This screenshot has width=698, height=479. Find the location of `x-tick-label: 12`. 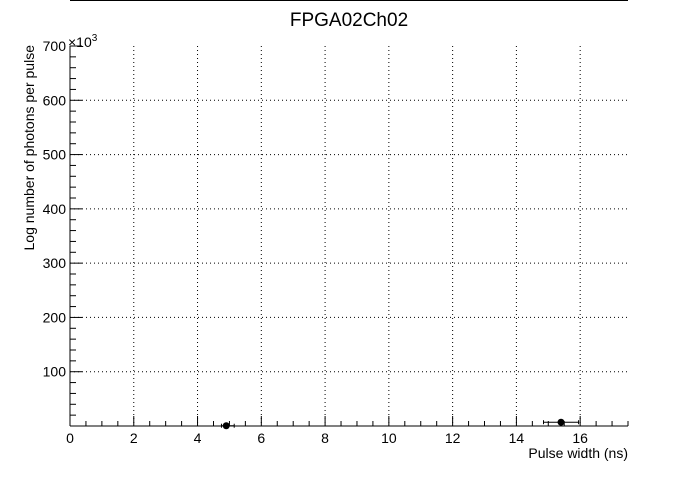

x-tick-label: 12 is located at coordinates (453, 438).